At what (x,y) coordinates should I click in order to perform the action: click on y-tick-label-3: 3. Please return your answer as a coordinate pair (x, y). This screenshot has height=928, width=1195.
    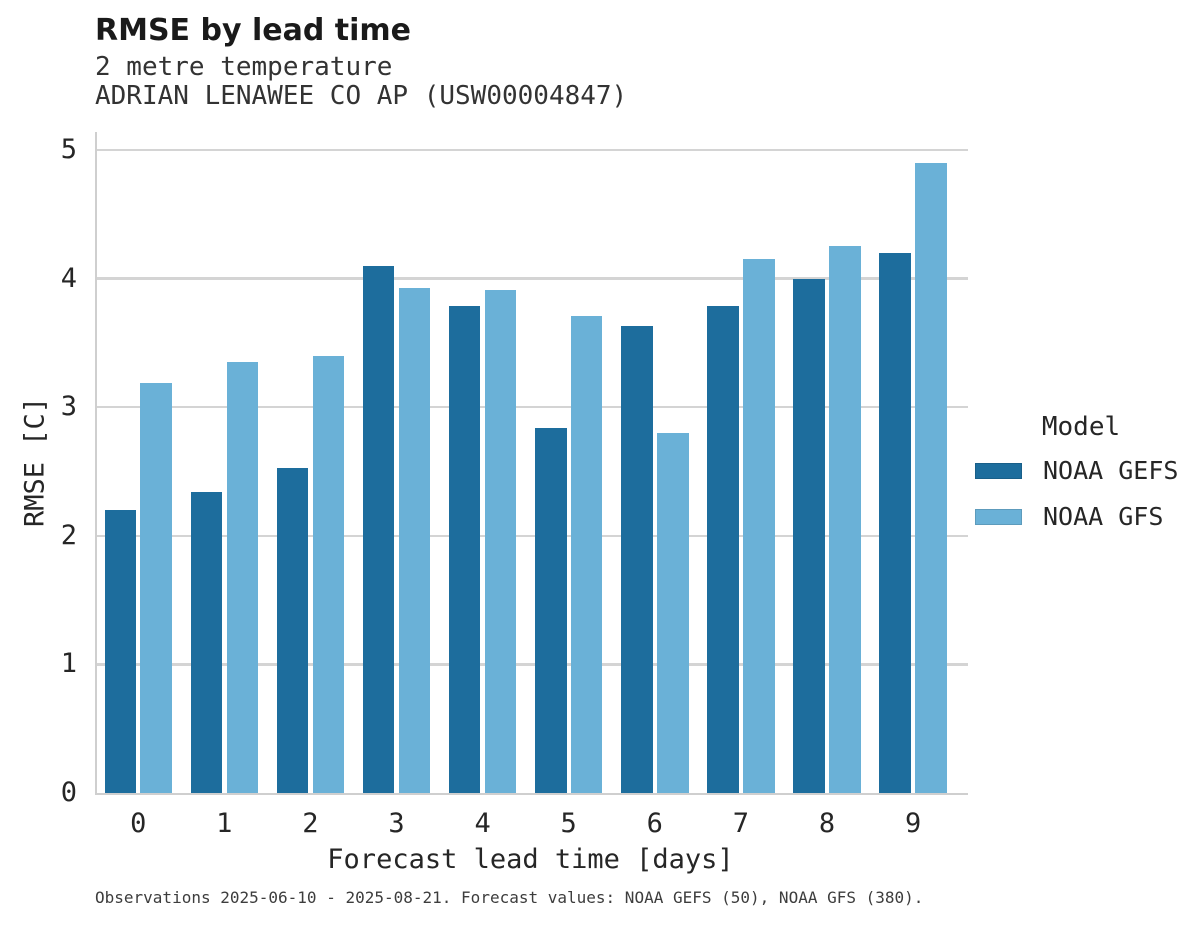
    Looking at the image, I should click on (68, 407).